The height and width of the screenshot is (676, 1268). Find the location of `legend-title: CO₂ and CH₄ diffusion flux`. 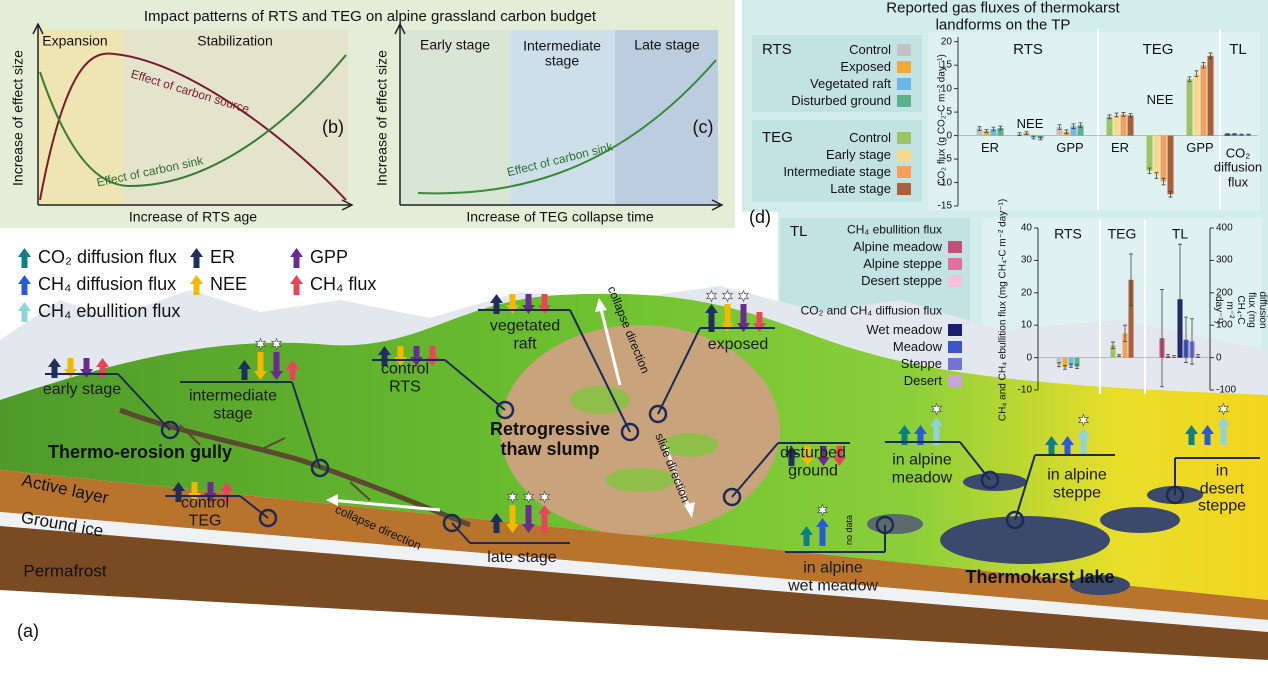

legend-title: CO₂ and CH₄ diffusion flux is located at coordinates (871, 310).